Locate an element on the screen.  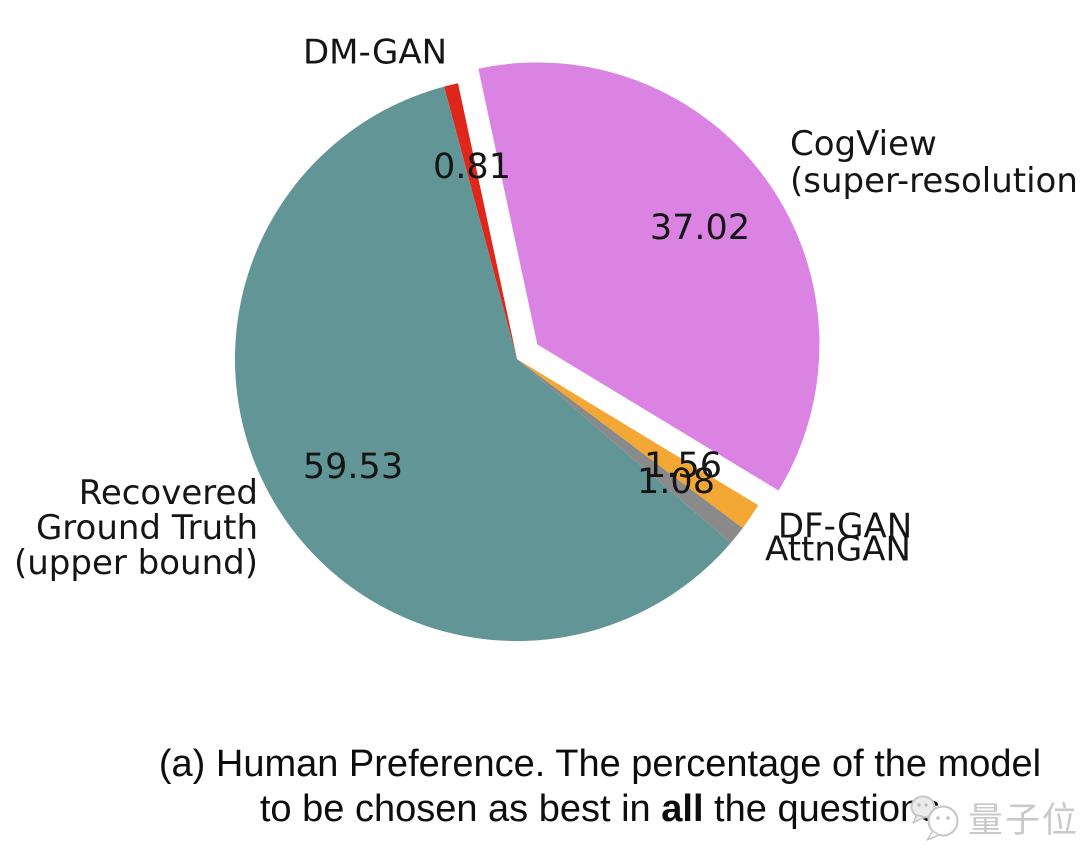
slice-label-dm-gan: DM-GAN is located at coordinates (375, 52).